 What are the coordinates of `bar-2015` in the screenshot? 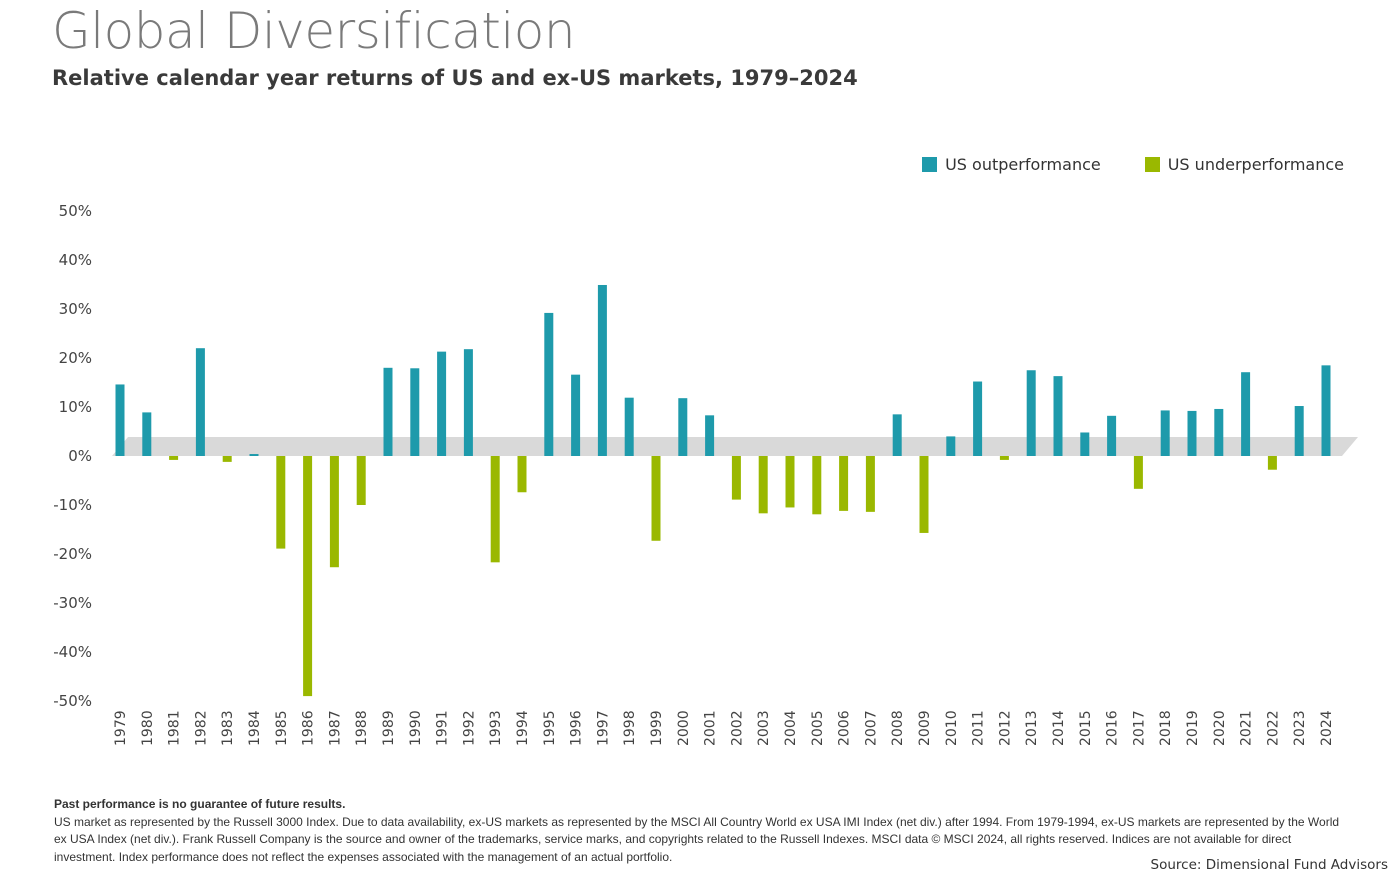 It's located at (1085, 444).